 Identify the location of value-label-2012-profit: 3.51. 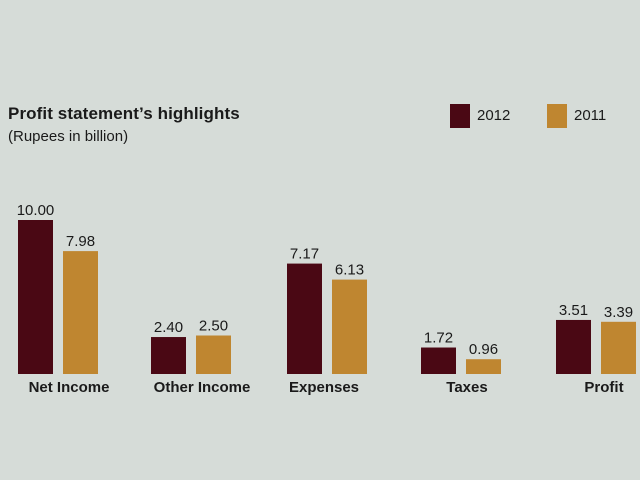
(573, 310).